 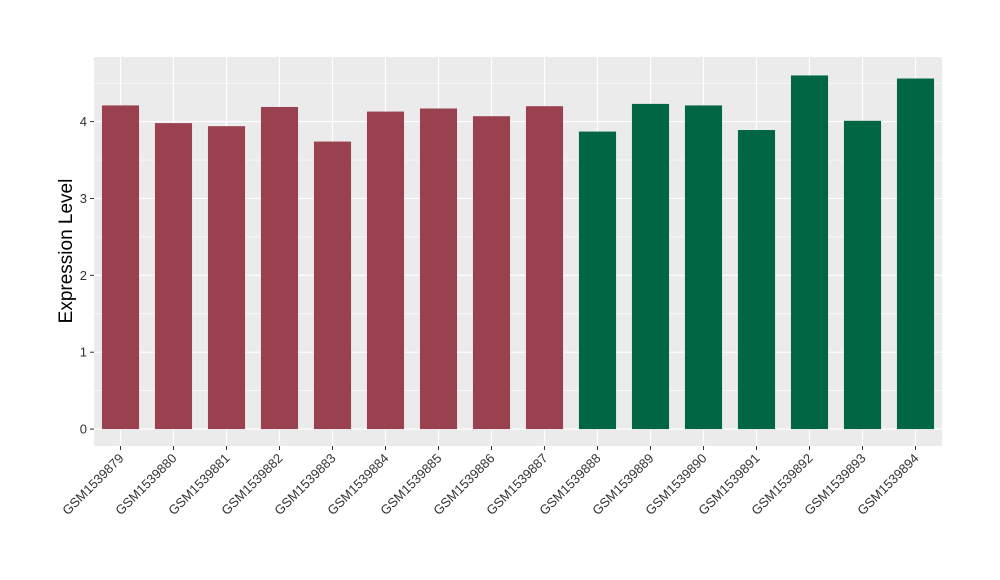 I want to click on y-axis: 0 1 2 3 4, so click(x=87, y=275).